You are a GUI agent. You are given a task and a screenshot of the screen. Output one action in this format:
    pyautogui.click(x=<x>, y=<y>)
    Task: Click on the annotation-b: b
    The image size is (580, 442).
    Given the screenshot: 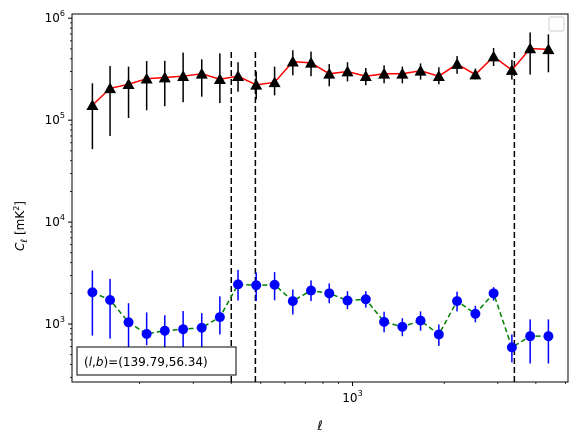 What is the action you would take?
    pyautogui.click(x=100, y=362)
    